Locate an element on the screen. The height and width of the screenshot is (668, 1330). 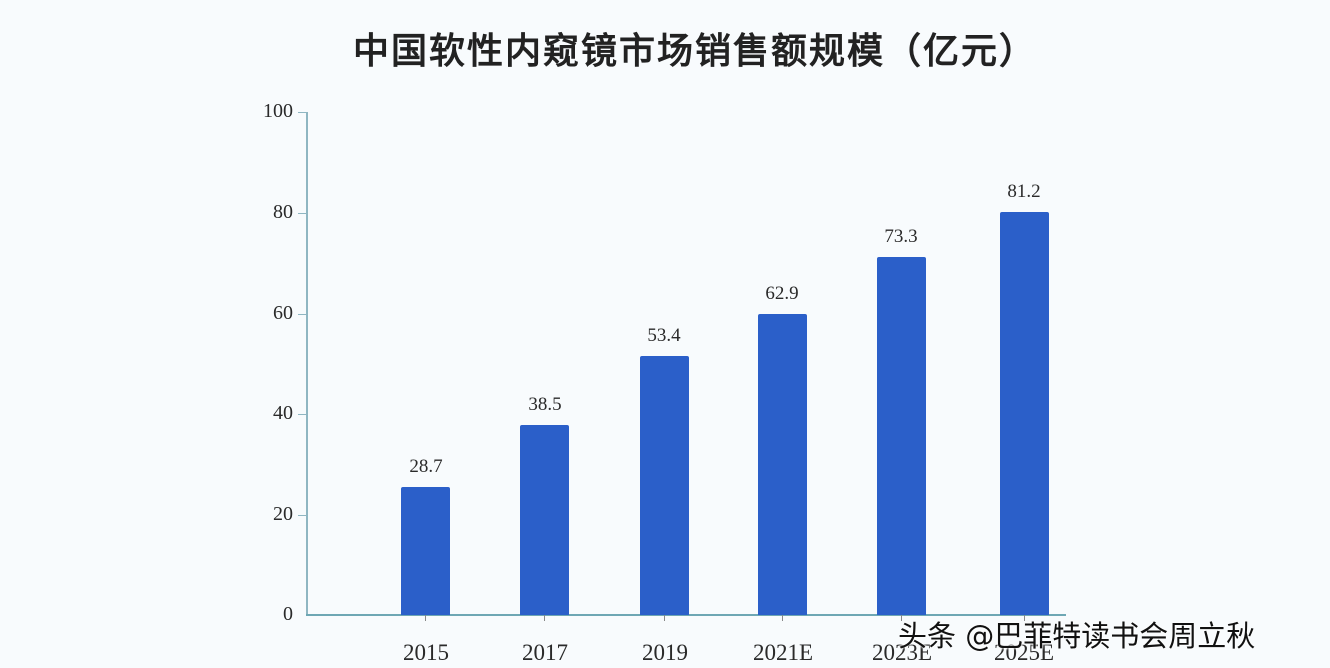
x-tick-label: 2019 is located at coordinates (665, 652).